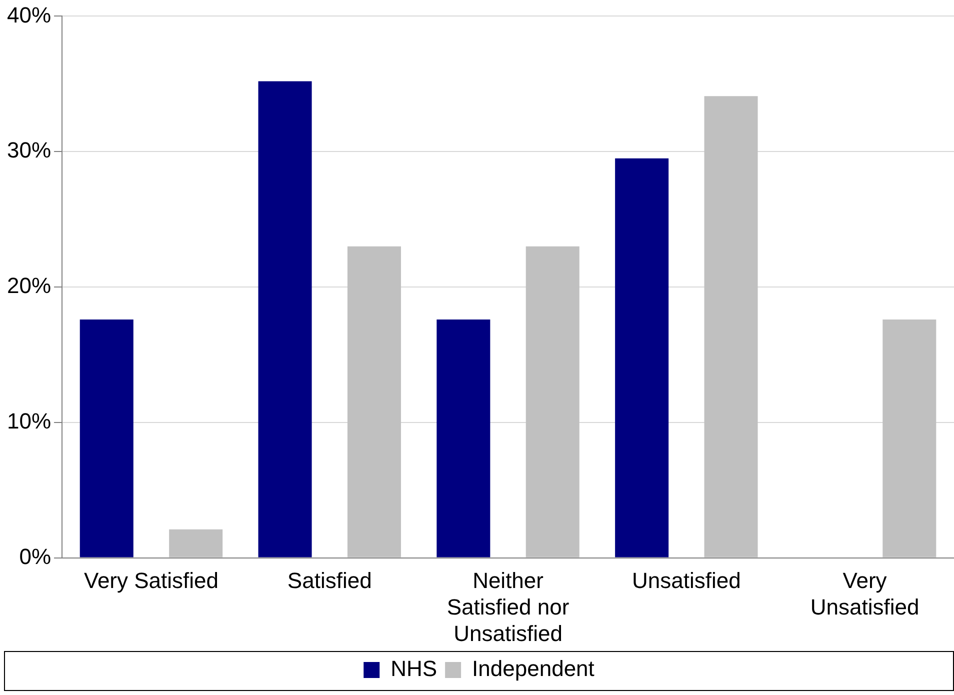  I want to click on x-tick-label: Satisfied, so click(329, 581).